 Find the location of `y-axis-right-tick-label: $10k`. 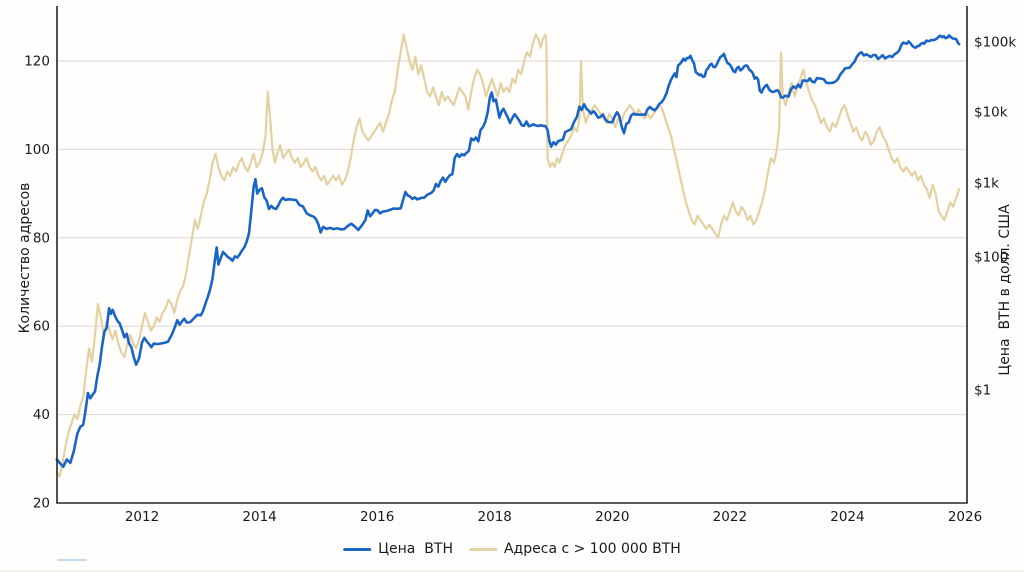

y-axis-right-tick-label: $10k is located at coordinates (991, 113).